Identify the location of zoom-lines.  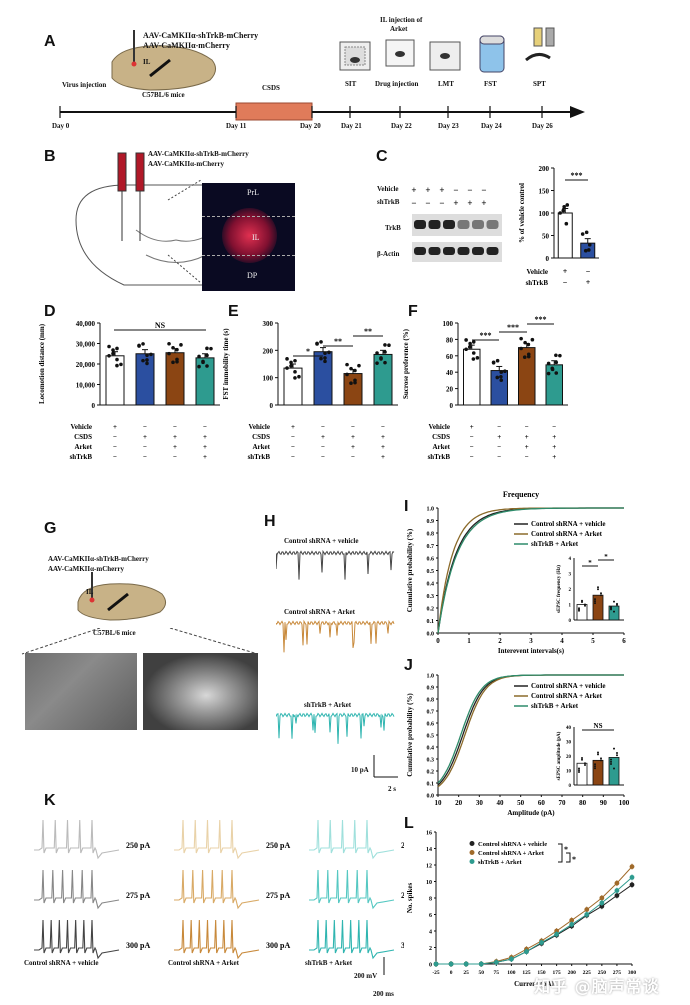
(140, 641).